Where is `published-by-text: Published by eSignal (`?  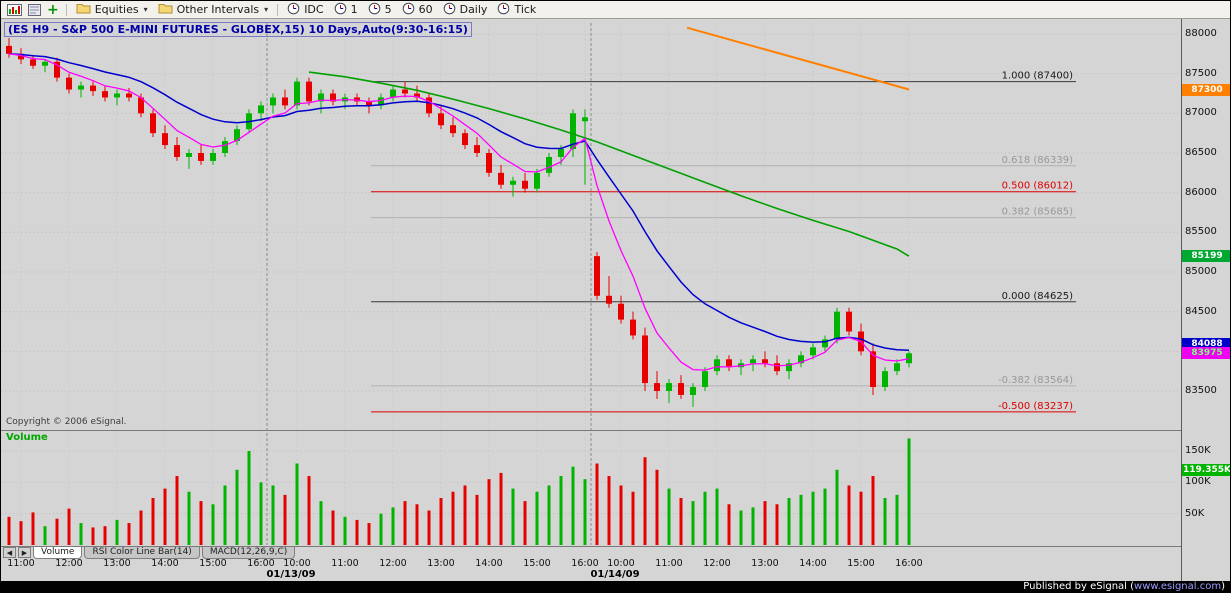
published-by-text: Published by eSignal ( is located at coordinates (1079, 586).